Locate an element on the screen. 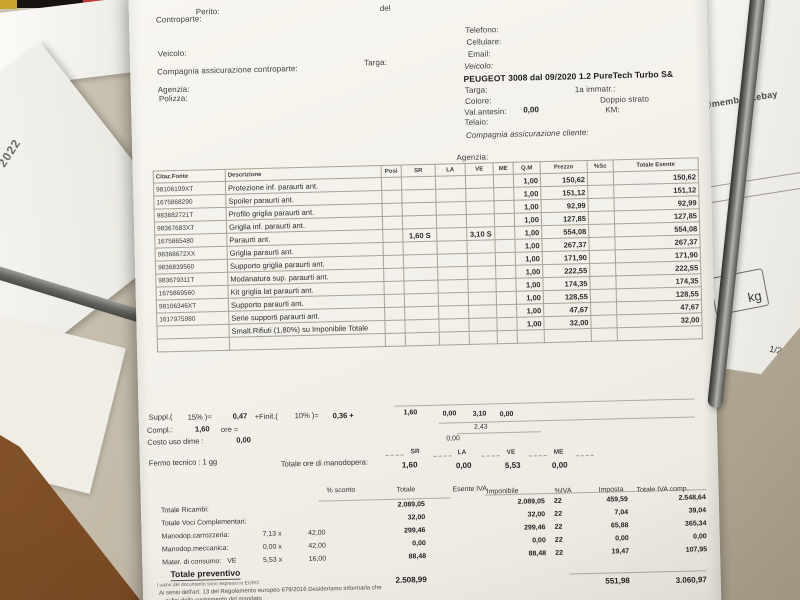 Image resolution: width=800 pixels, height=600 pixels. parts-cell: 127,85 is located at coordinates (565, 218).